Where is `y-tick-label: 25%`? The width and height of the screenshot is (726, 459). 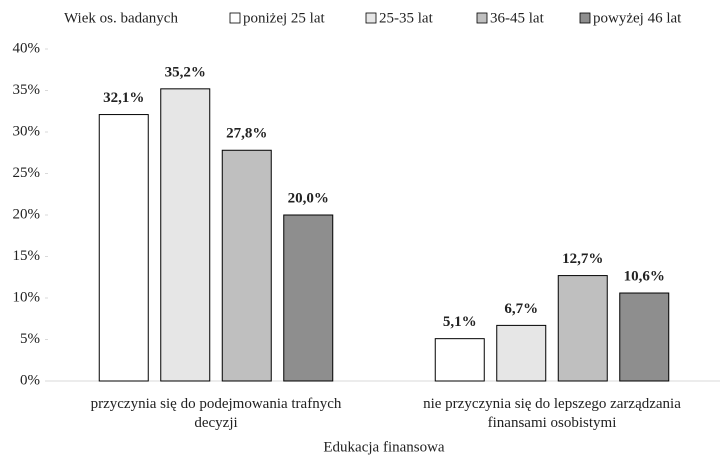
y-tick-label: 25% is located at coordinates (27, 173).